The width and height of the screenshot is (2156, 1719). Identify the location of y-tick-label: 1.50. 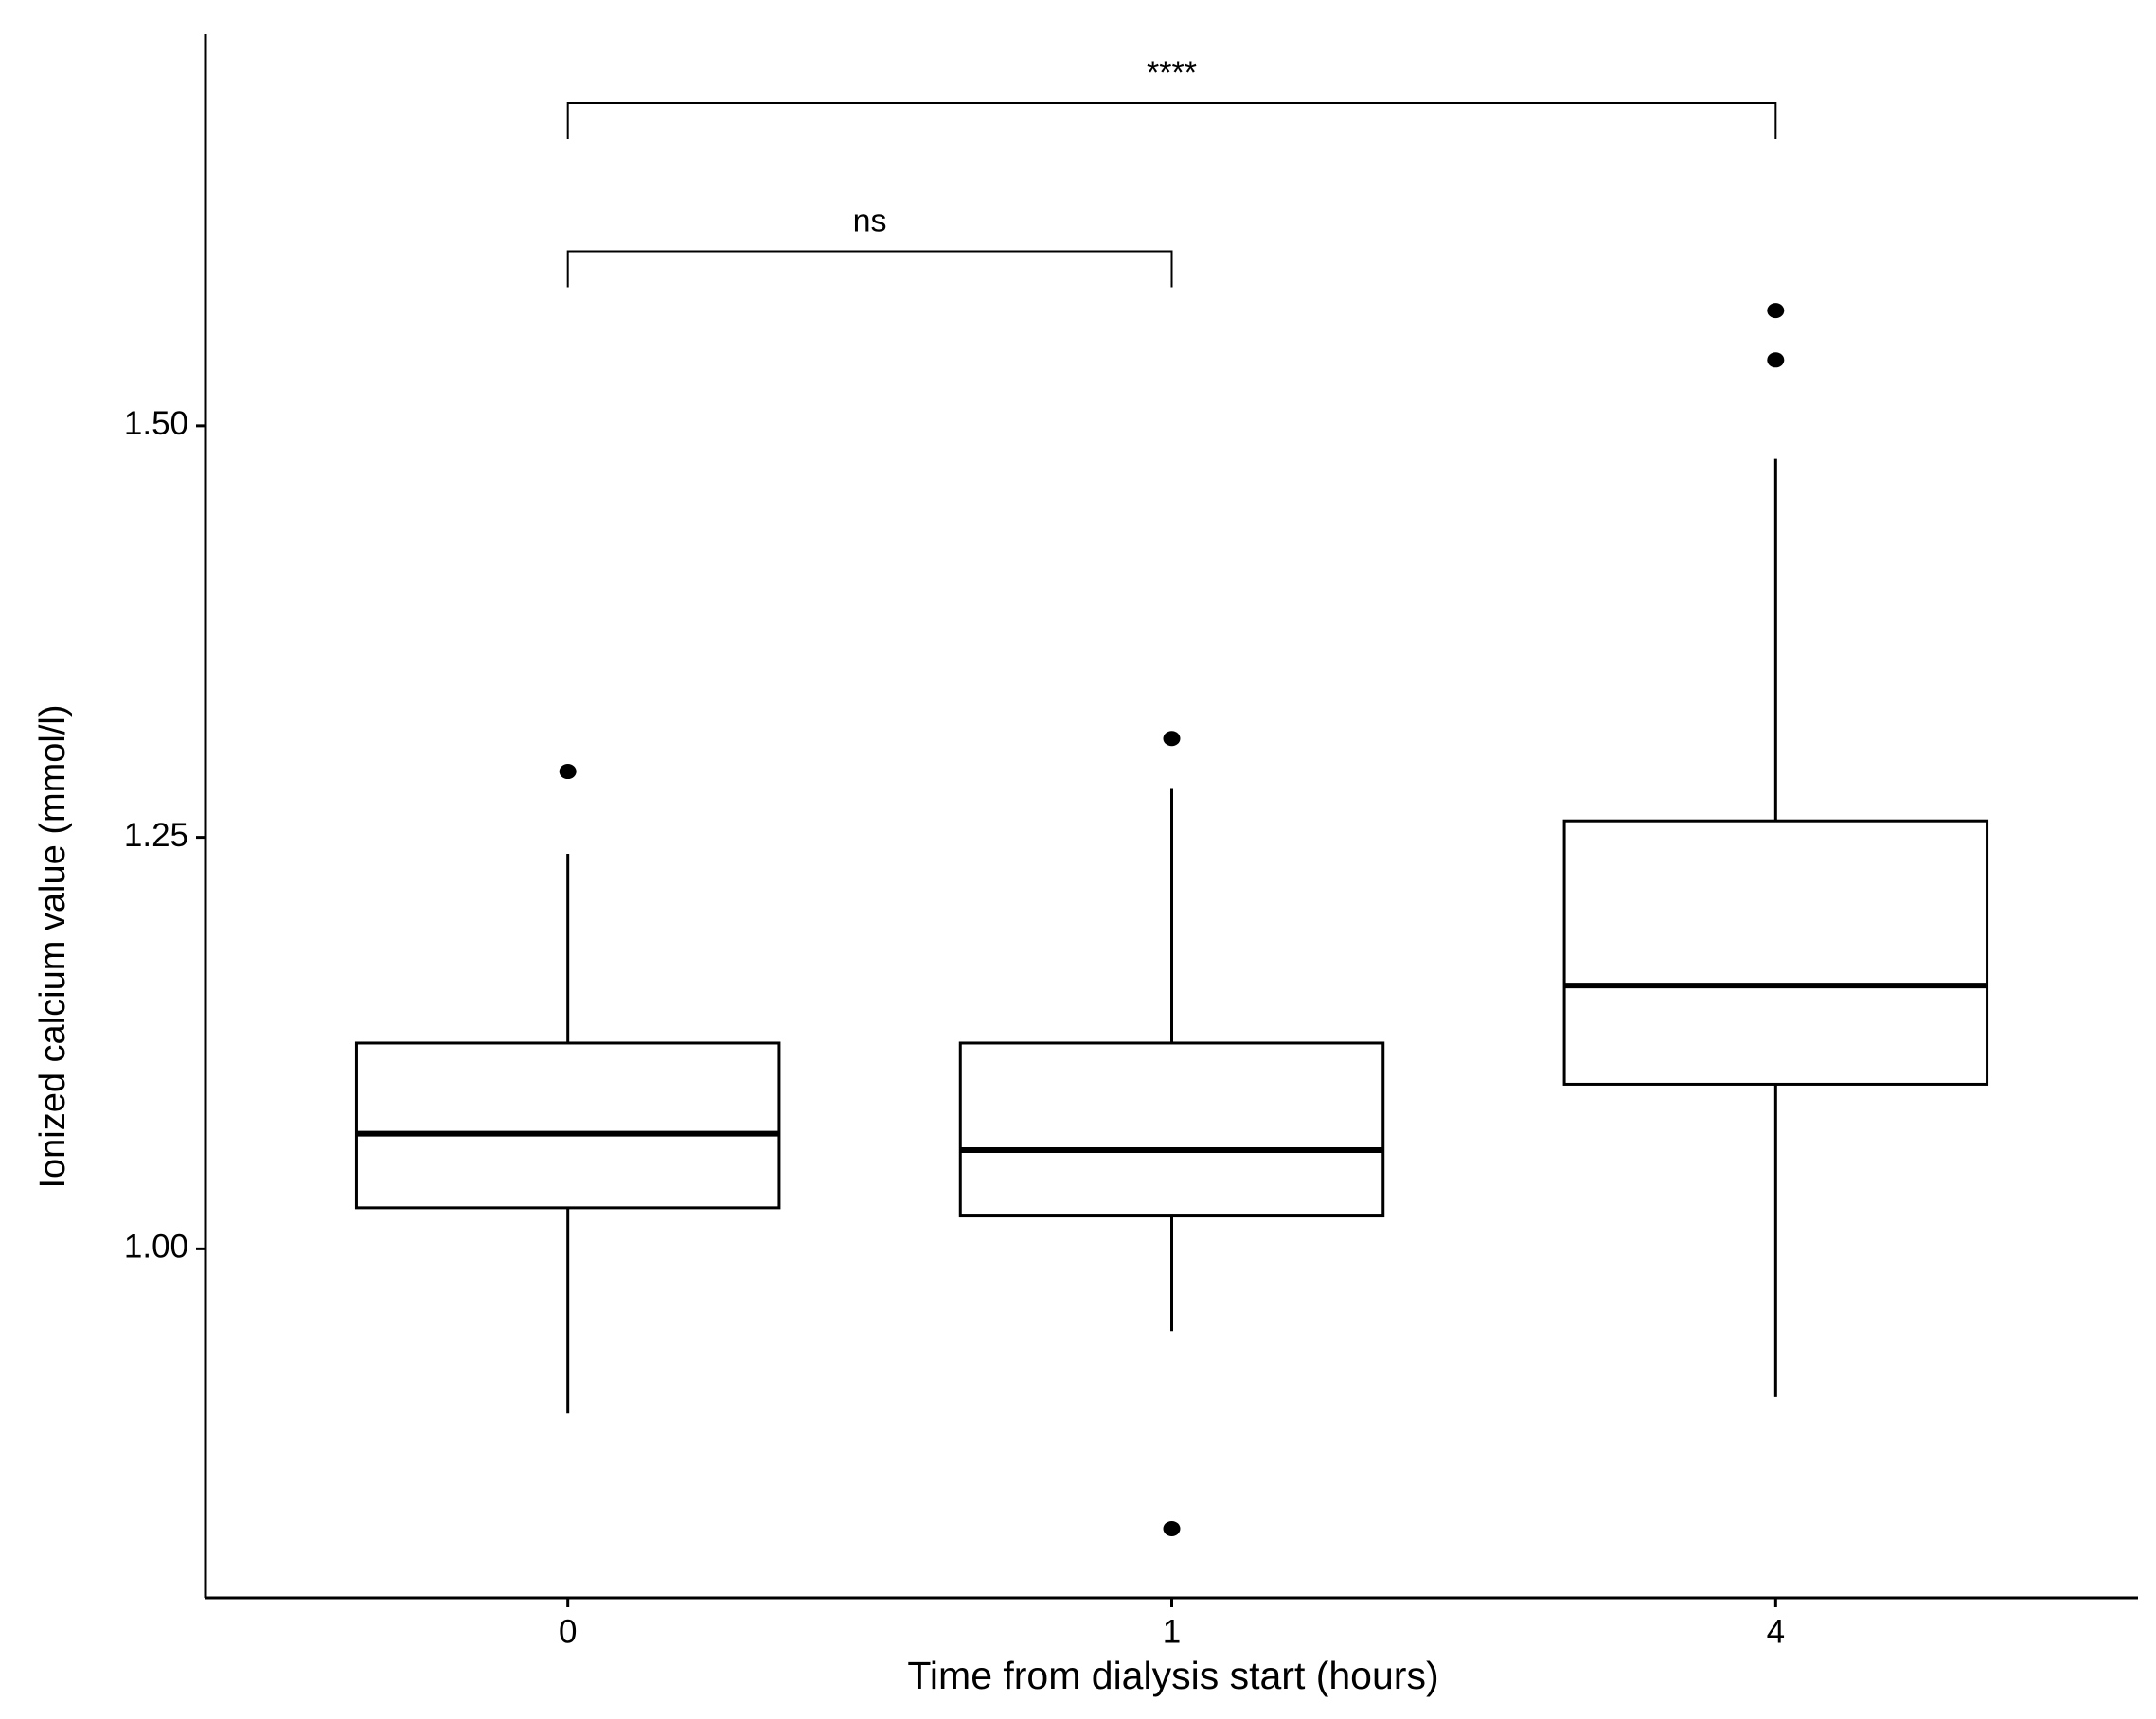
(156, 423).